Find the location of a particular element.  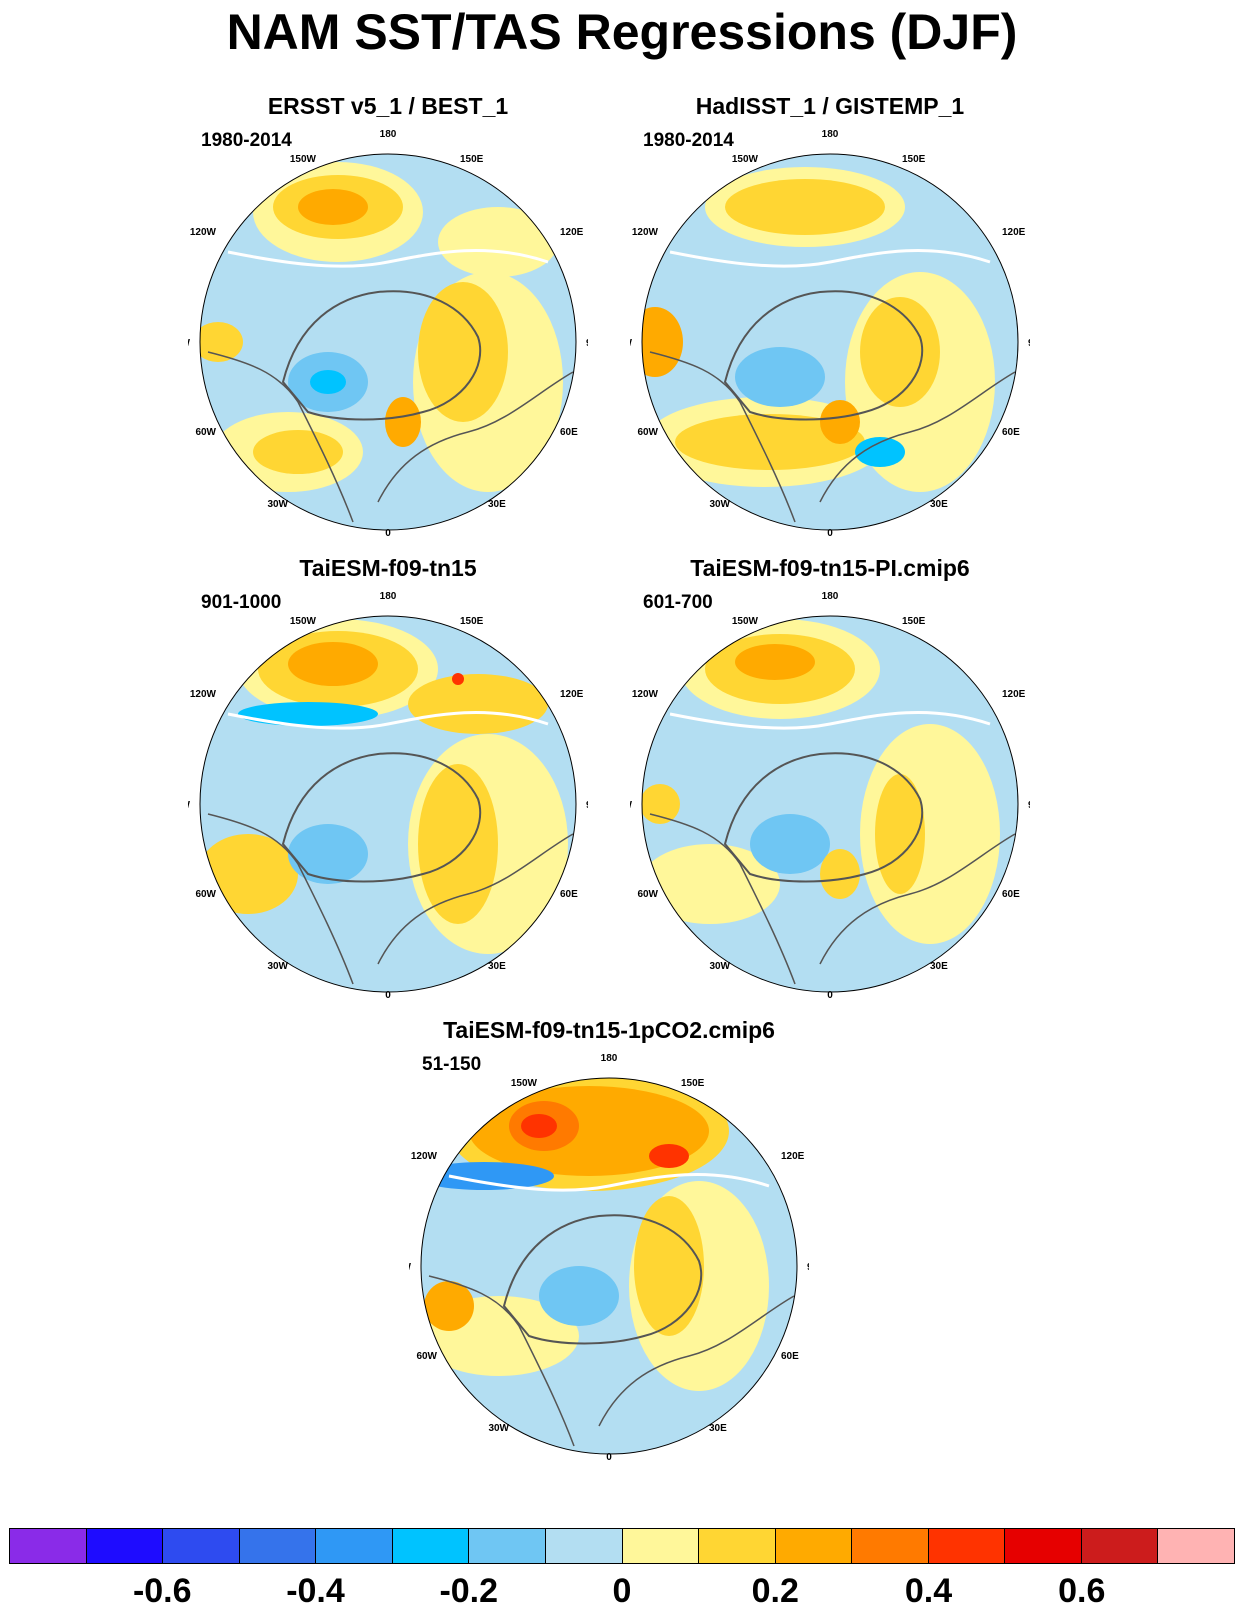

colorbar-tick-label: 0.4 is located at coordinates (928, 1591).